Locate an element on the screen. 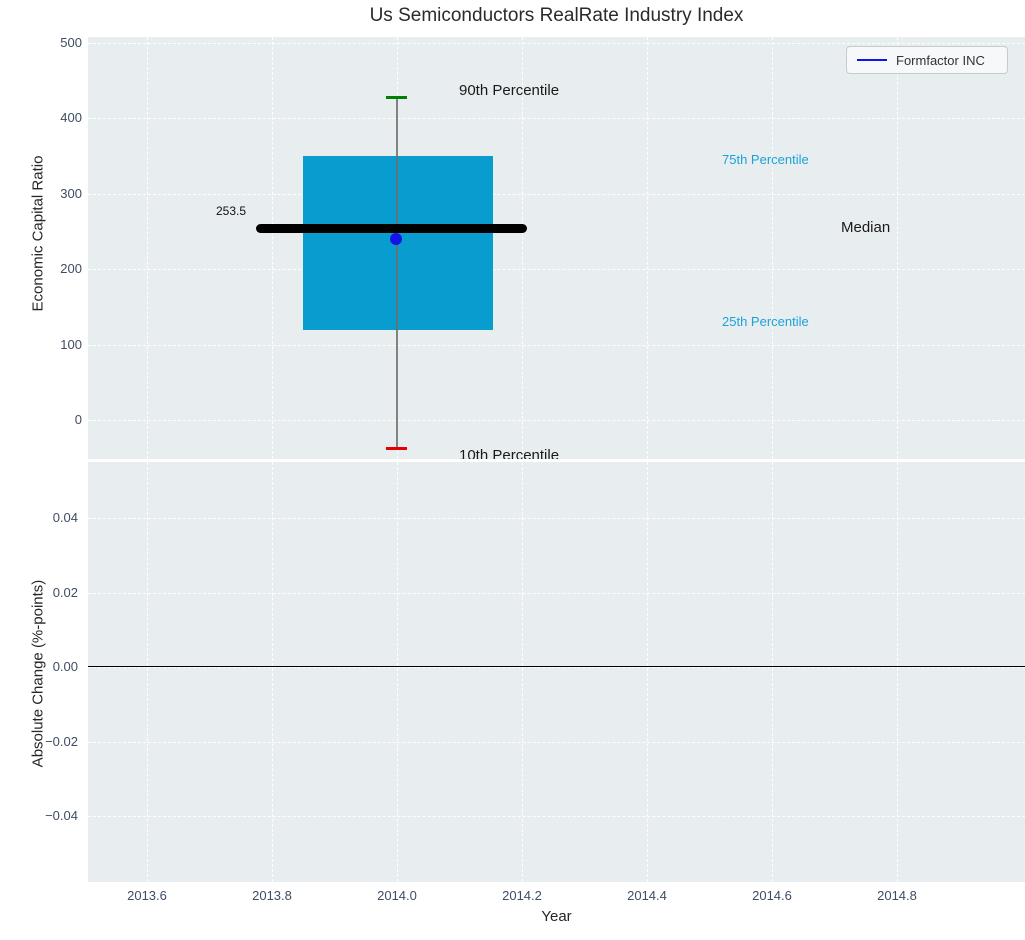 The image size is (1025, 940). x-tick-label: 2014.8 is located at coordinates (897, 895).